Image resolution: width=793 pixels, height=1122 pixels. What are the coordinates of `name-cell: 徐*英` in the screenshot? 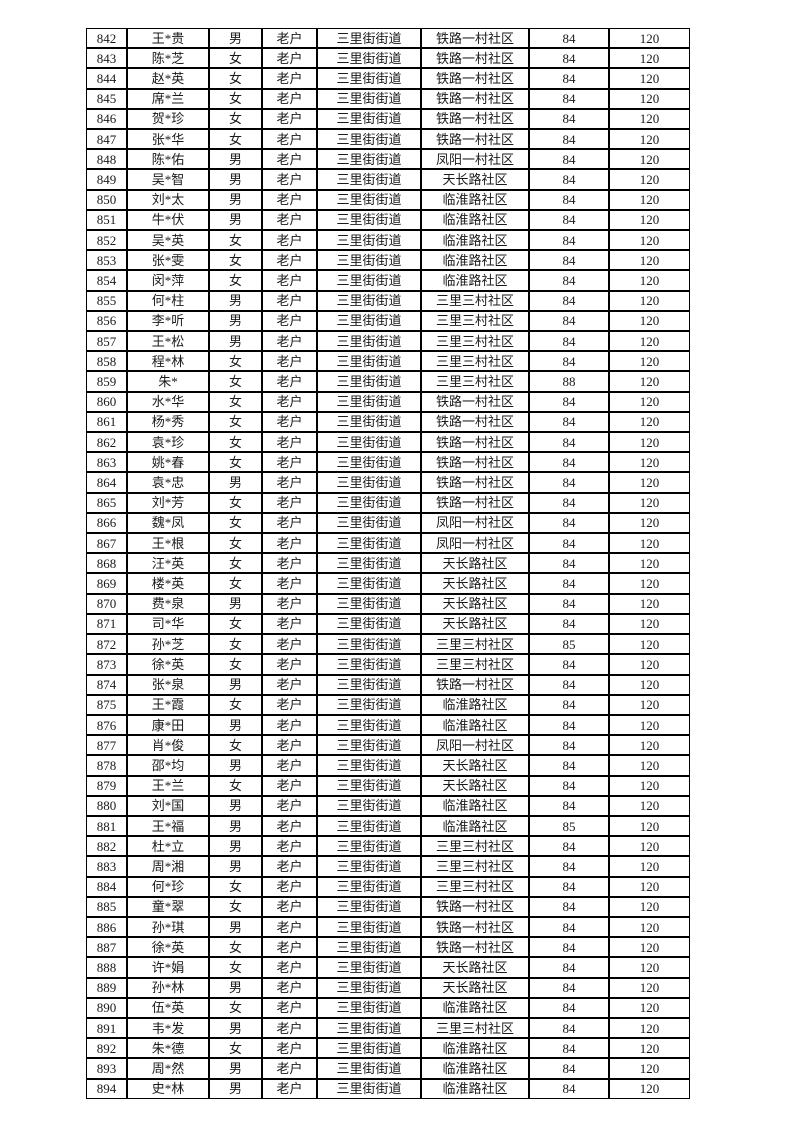 It's located at (168, 664).